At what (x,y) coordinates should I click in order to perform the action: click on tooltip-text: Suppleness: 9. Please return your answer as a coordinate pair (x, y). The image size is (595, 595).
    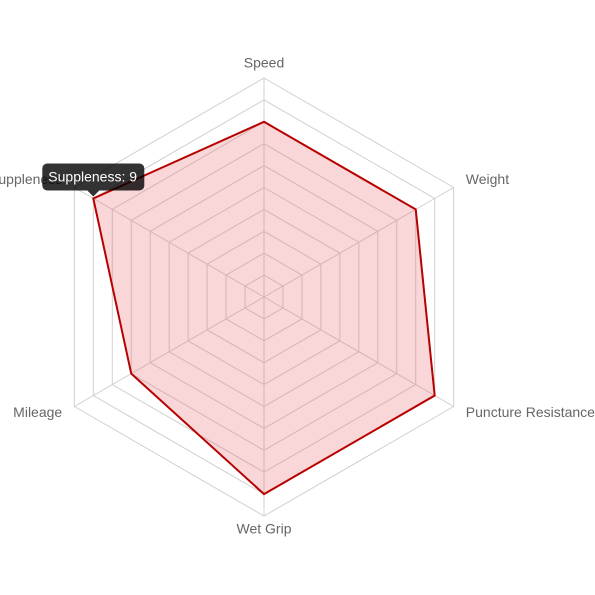
    Looking at the image, I should click on (92, 177).